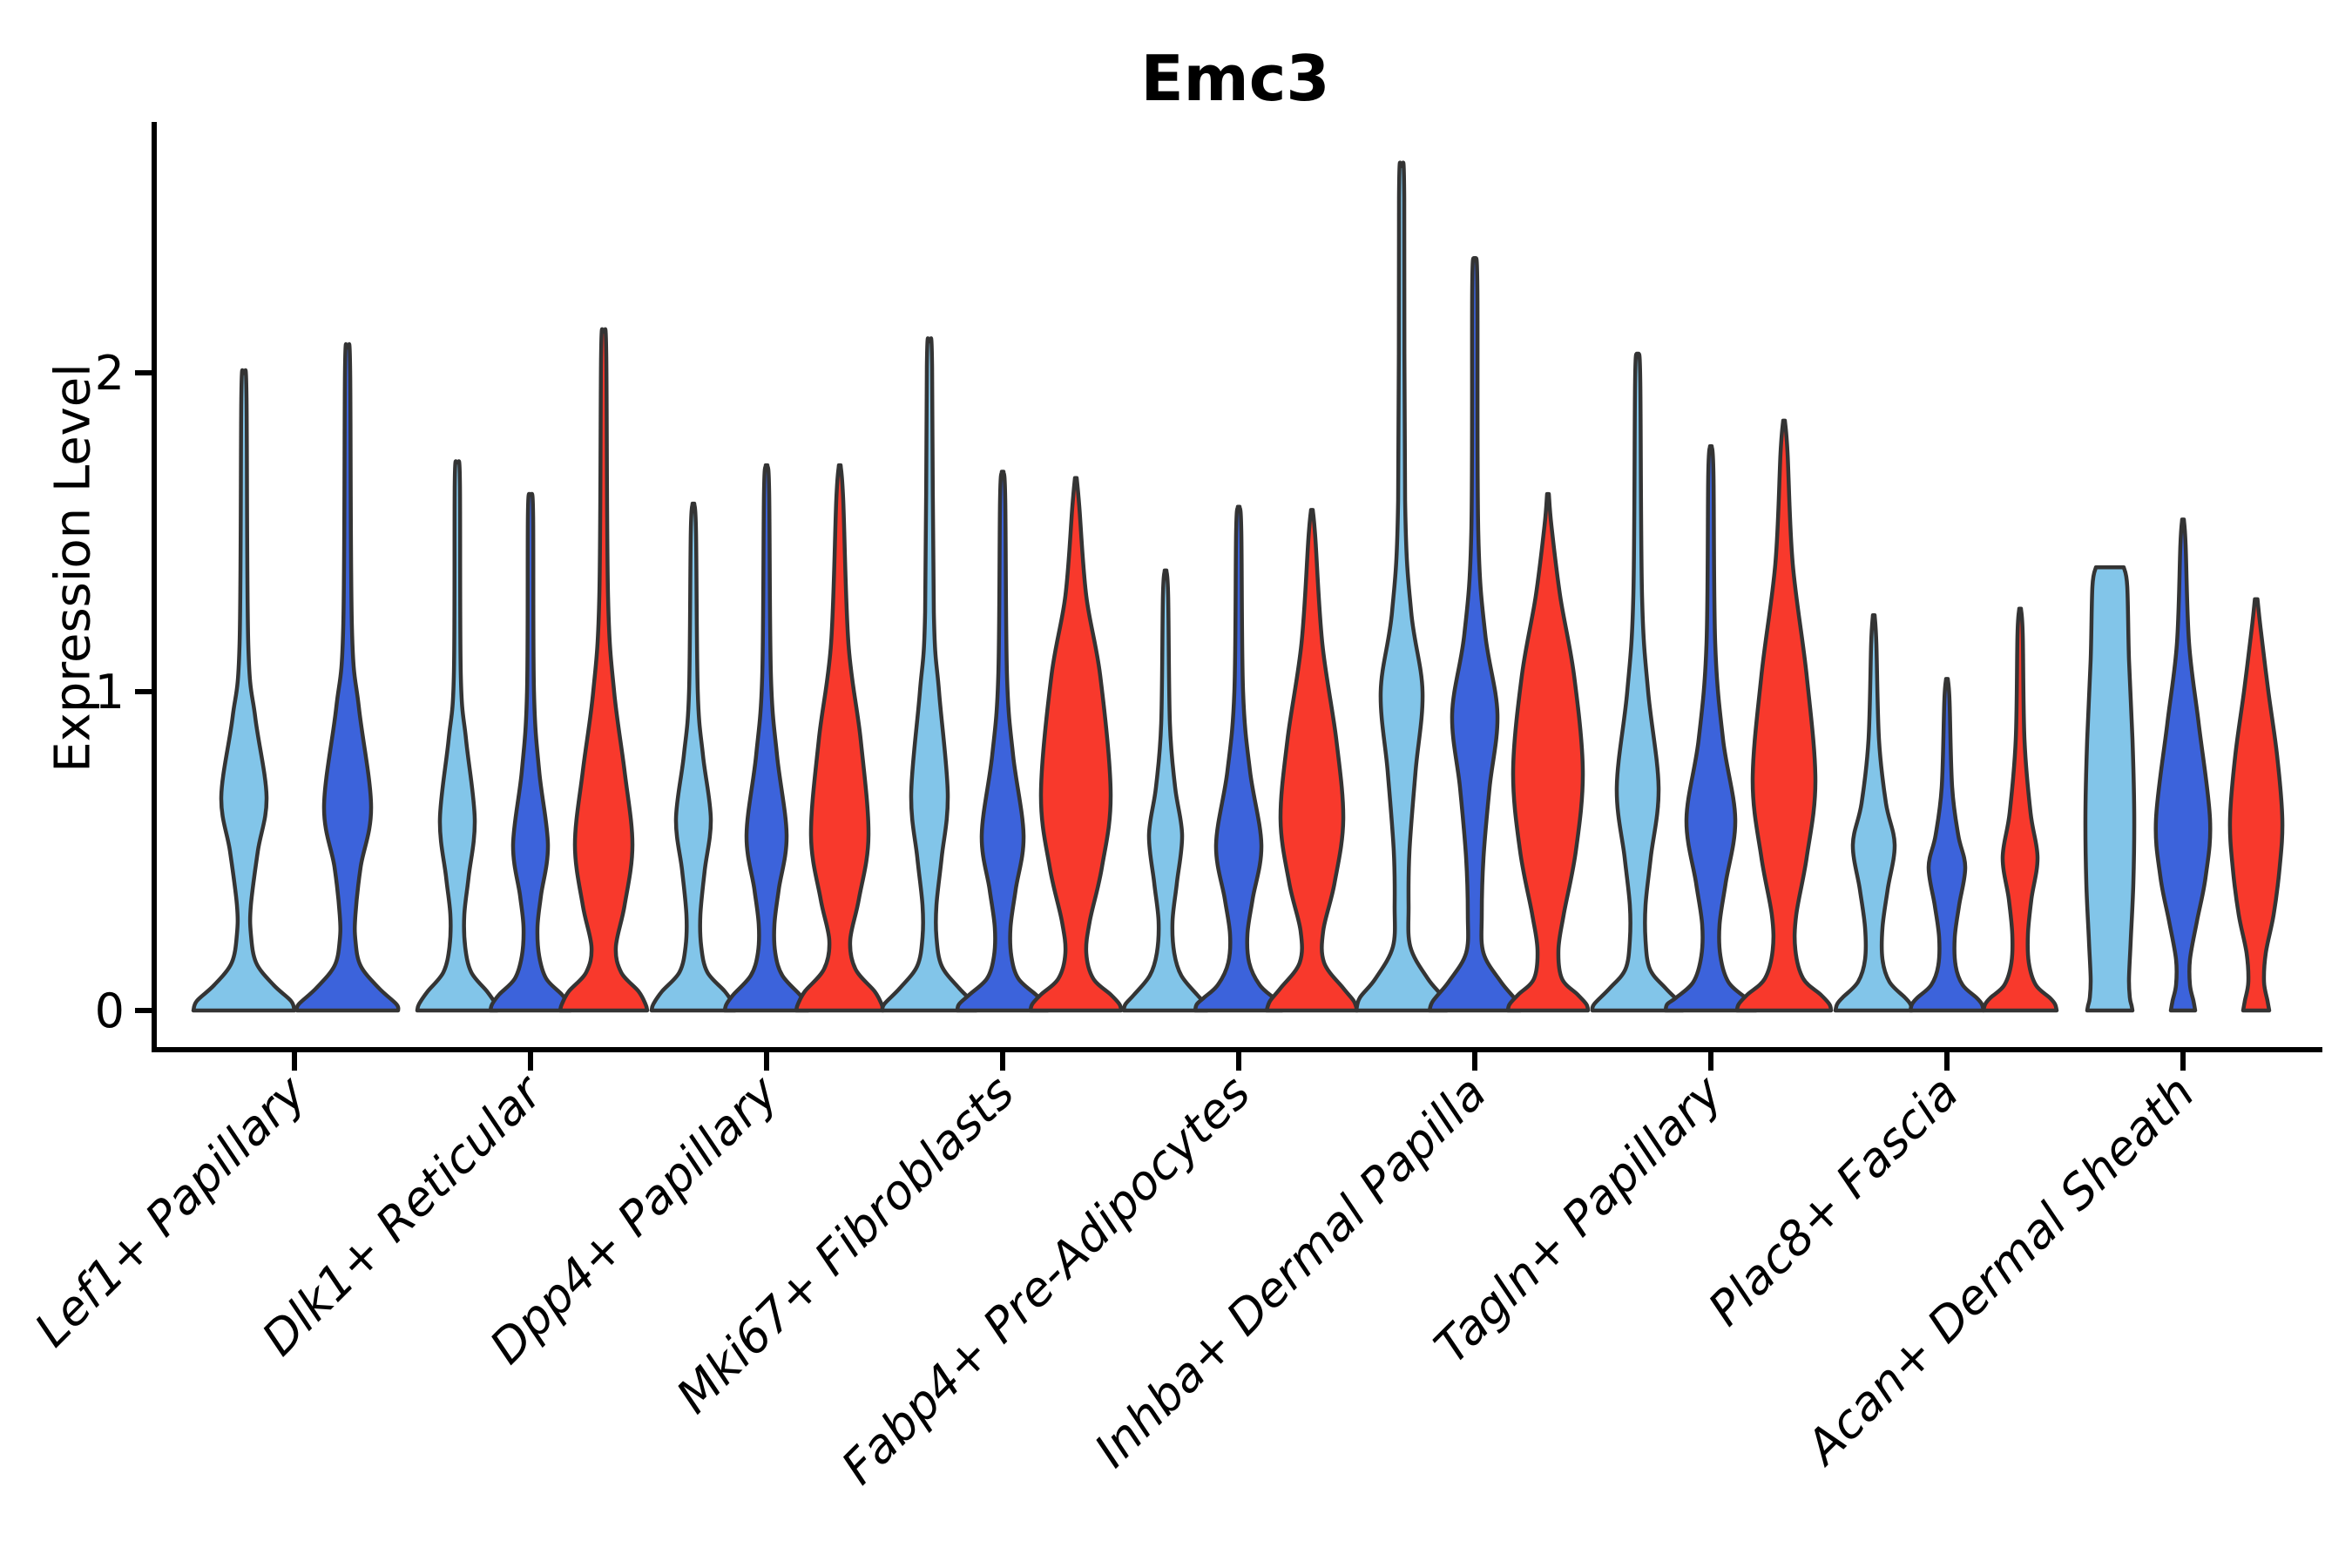 The height and width of the screenshot is (1568, 2352). I want to click on x-tick-label-fabp4-pre-adipocytes: Fabp4+ Pre-Adipocytes, so click(1045, 1280).